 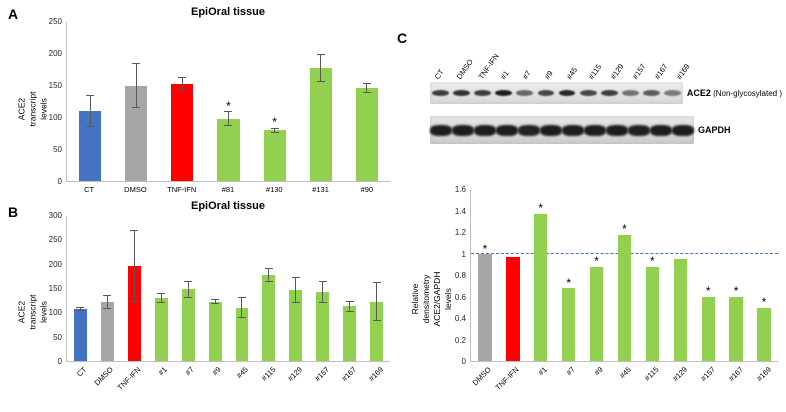 I want to click on x-label-text: #157, so click(x=707, y=374).